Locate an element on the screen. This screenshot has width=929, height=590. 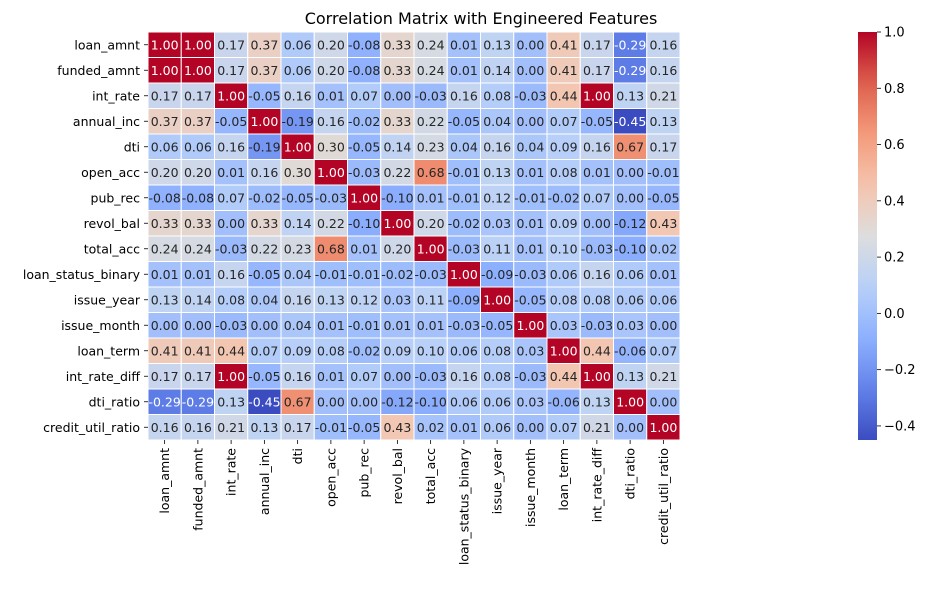
cell-label-funded_amnt-issue_year: 0.14 is located at coordinates (497, 70).